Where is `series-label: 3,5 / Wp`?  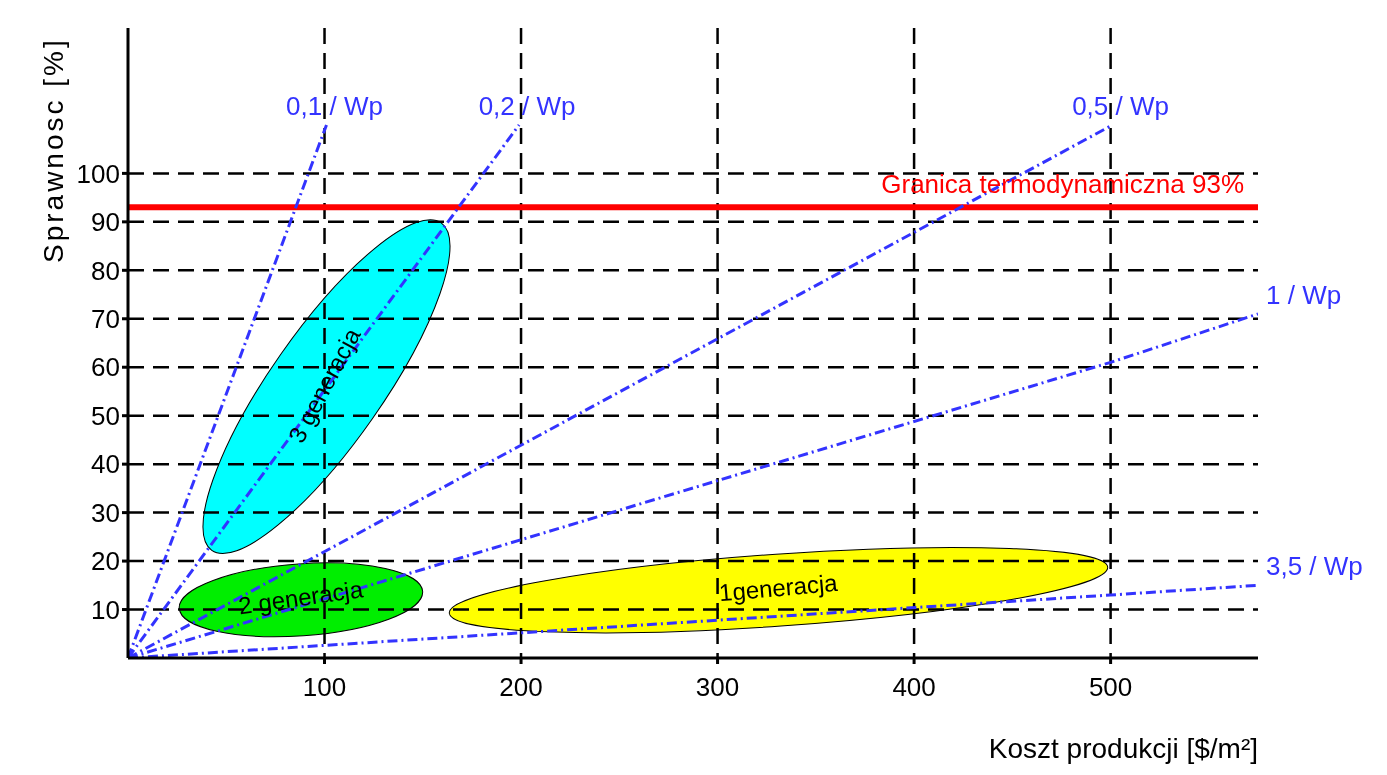
series-label: 3,5 / Wp is located at coordinates (1314, 566).